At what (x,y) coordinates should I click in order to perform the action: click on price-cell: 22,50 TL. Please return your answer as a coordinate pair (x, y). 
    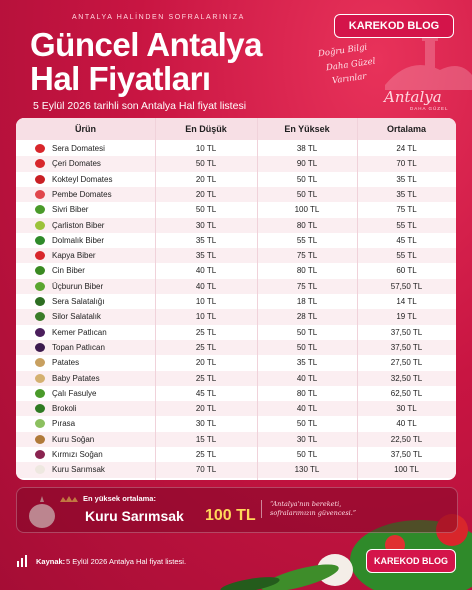
    Looking at the image, I should click on (406, 439).